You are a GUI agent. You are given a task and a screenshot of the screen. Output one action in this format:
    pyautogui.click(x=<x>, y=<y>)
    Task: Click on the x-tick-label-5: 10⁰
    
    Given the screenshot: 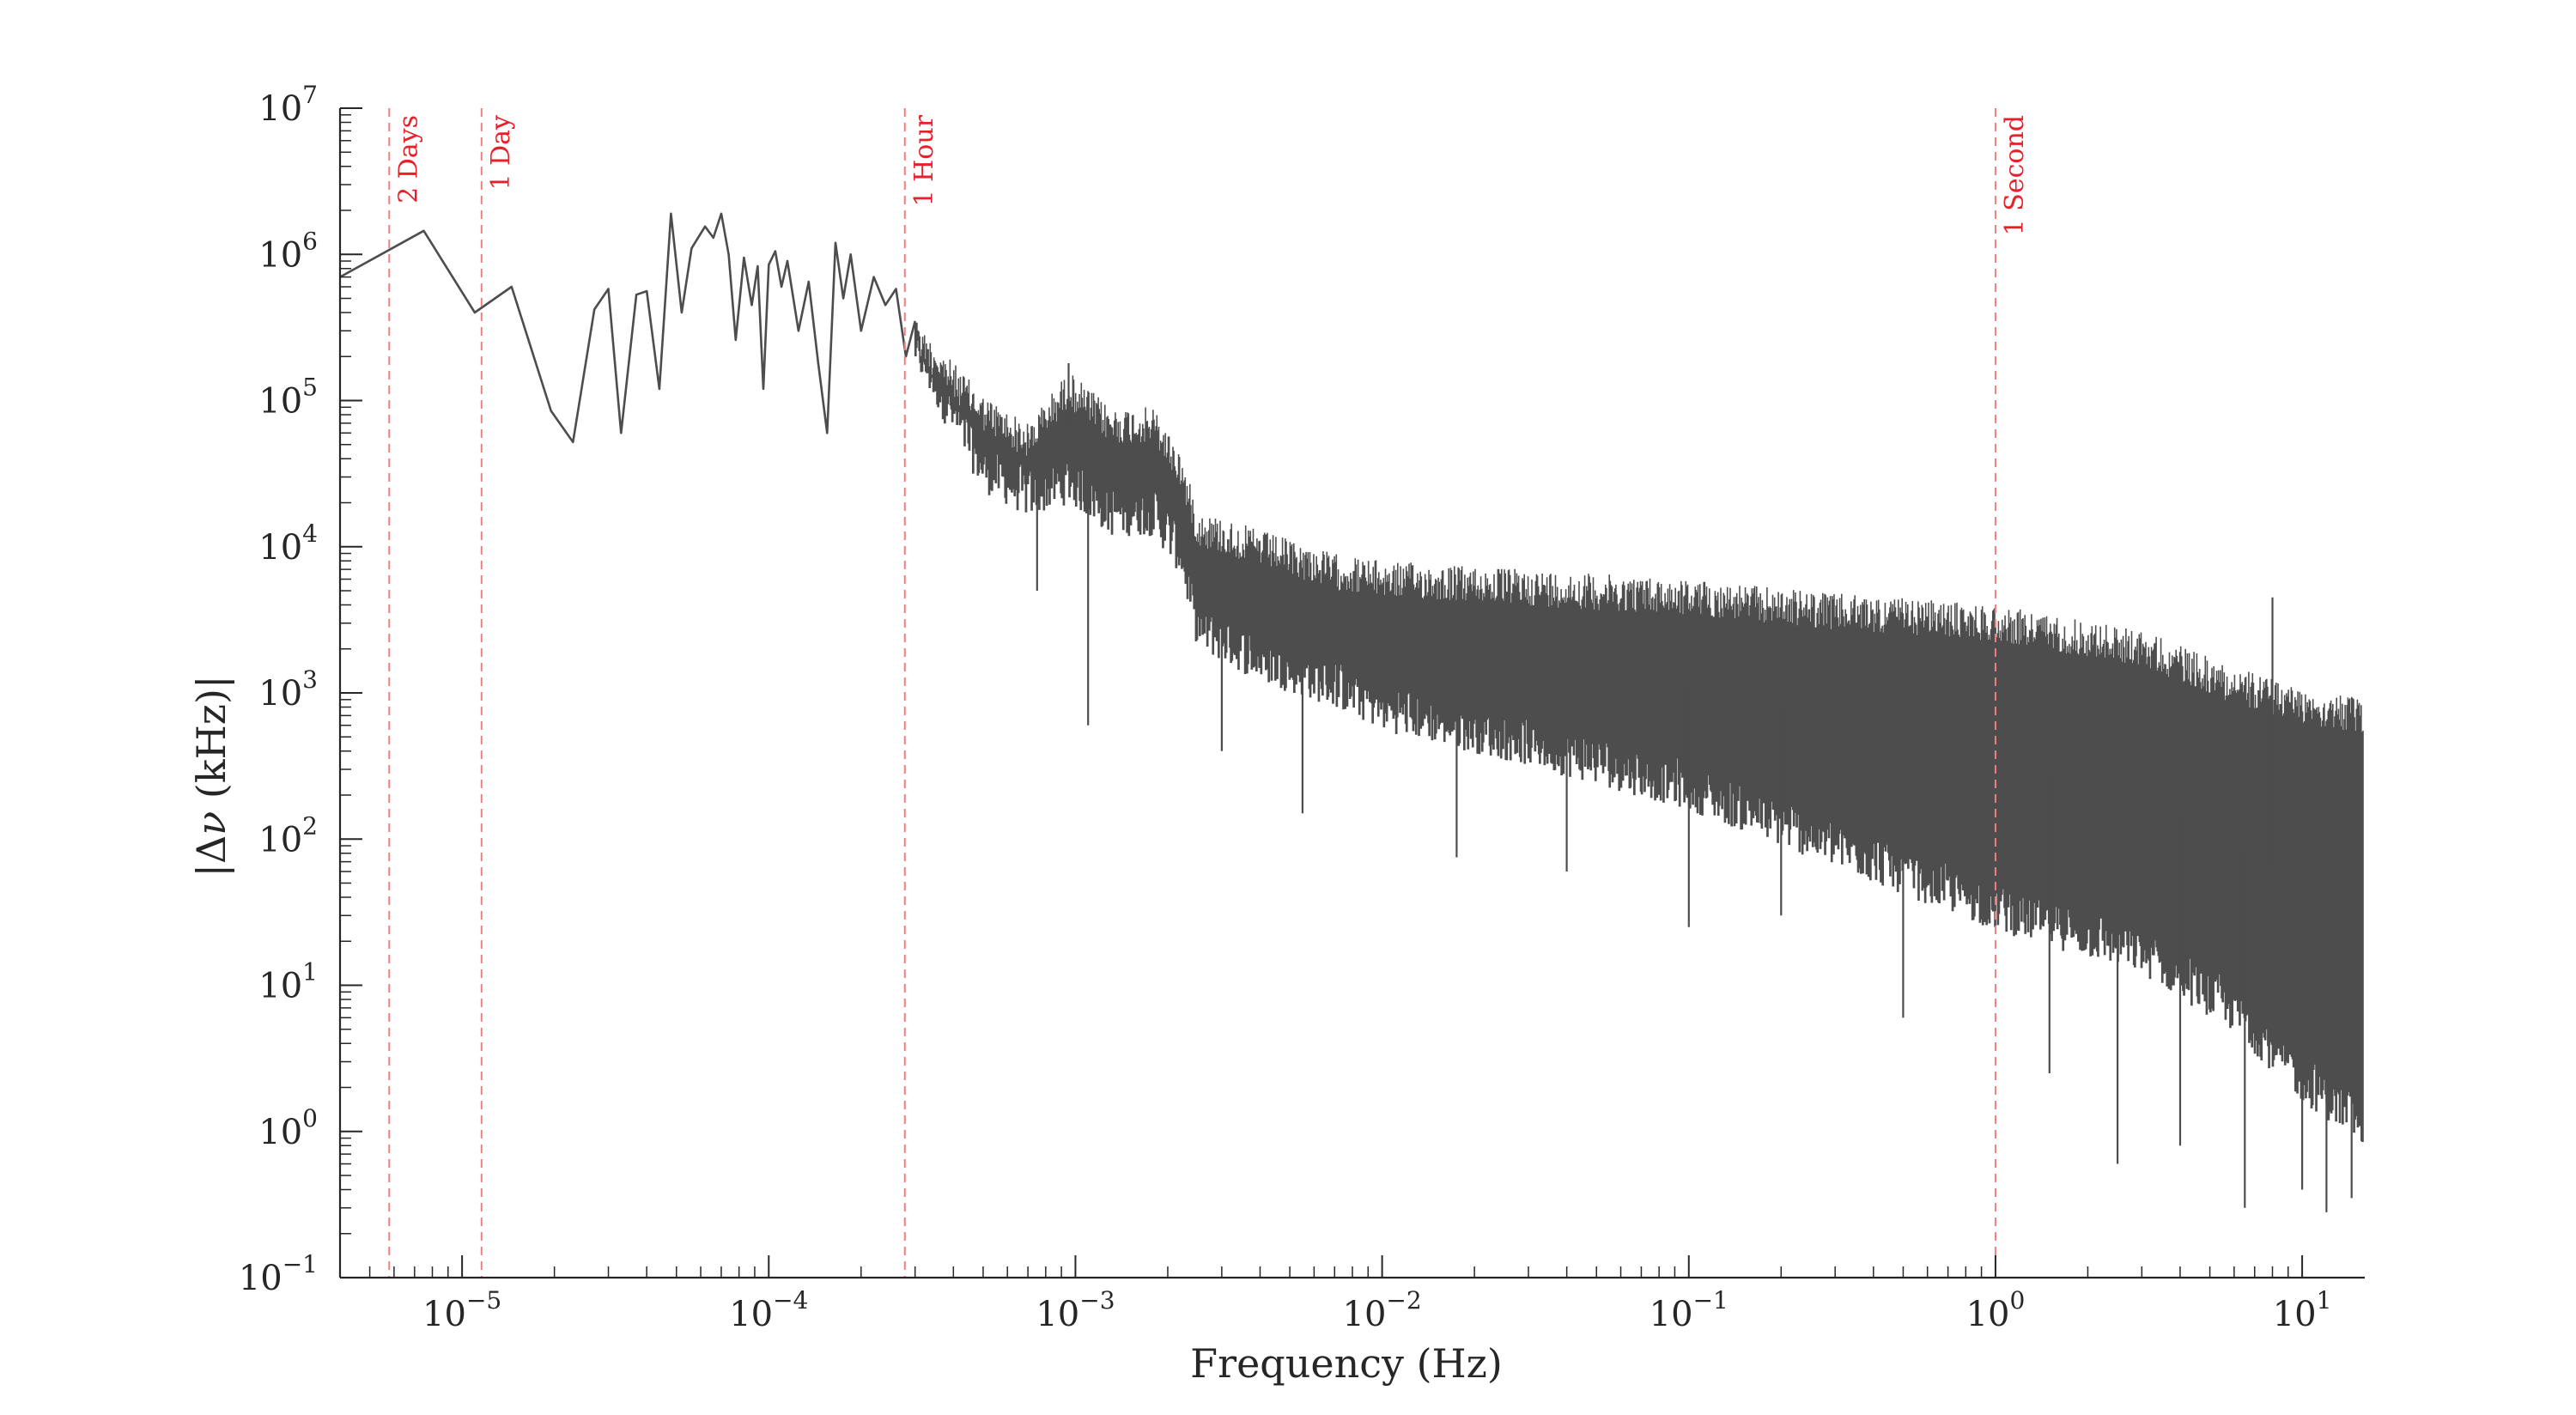 What is the action you would take?
    pyautogui.click(x=1996, y=1310)
    